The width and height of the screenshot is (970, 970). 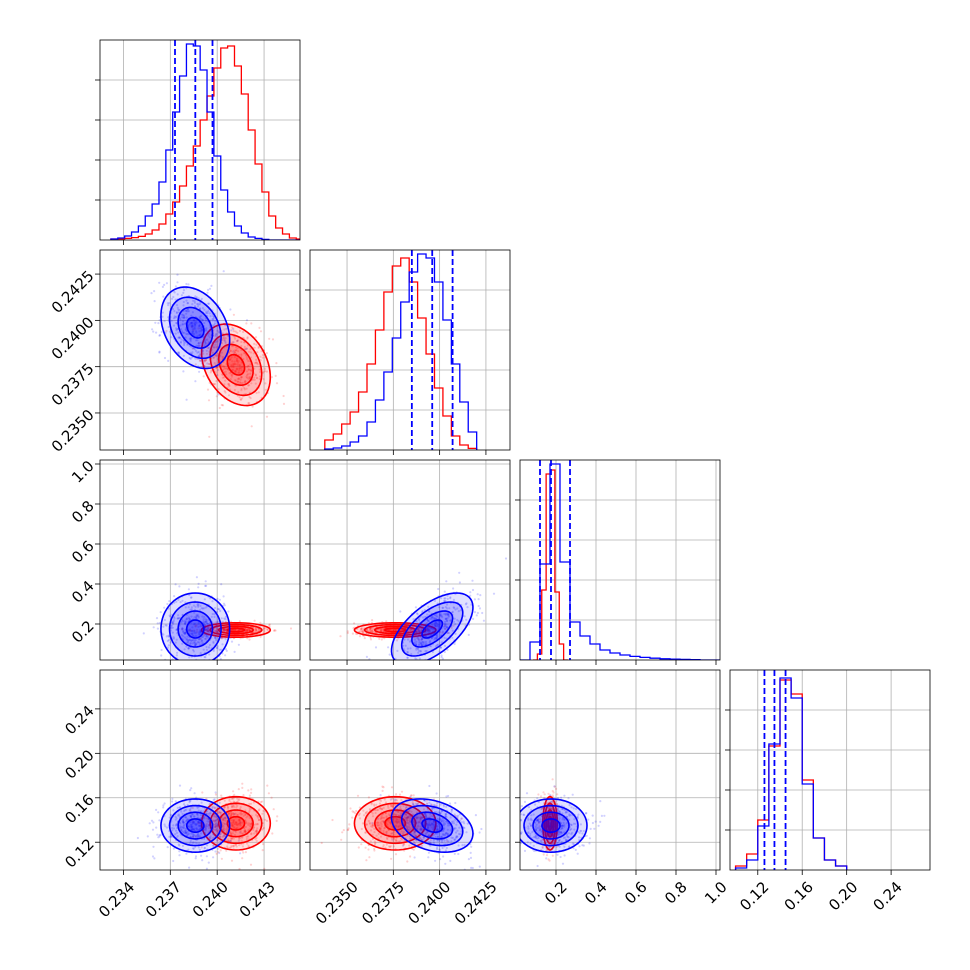 I want to click on histogram-step, so click(x=205, y=141).